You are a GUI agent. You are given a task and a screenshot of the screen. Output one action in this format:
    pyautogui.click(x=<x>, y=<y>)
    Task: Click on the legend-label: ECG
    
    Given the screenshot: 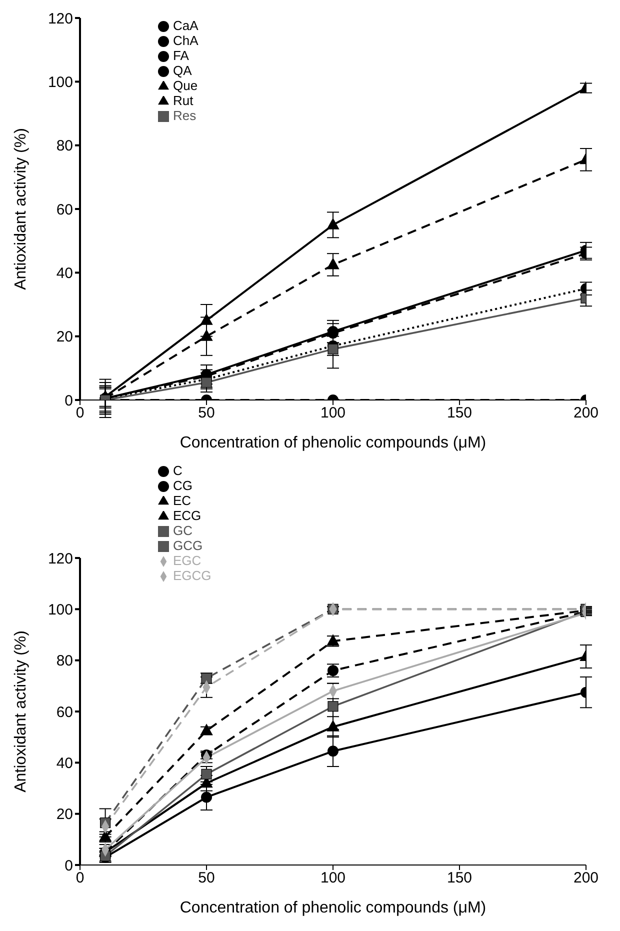 What is the action you would take?
    pyautogui.click(x=187, y=515)
    